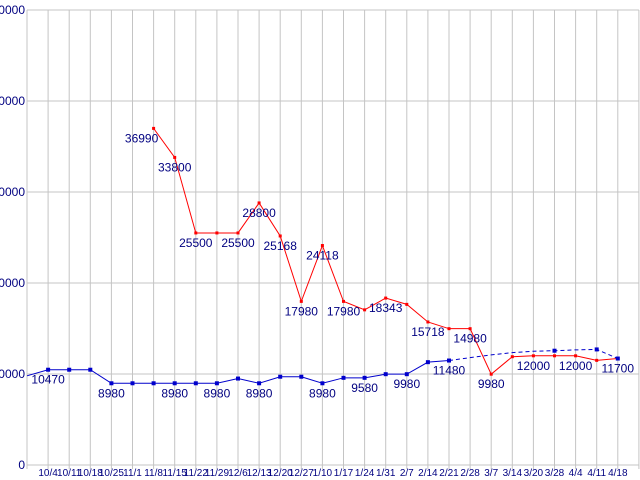 The width and height of the screenshot is (640, 480). Describe the element at coordinates (322, 256) in the screenshot. I see `red-point-value-label: 24118` at that location.